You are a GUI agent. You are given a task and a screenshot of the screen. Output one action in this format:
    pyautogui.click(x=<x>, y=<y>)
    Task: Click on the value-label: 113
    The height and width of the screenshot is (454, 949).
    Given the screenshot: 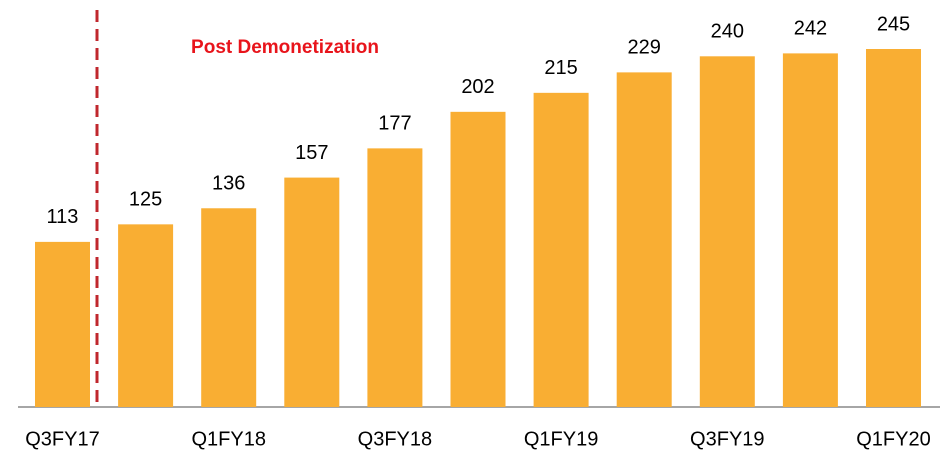 What is the action you would take?
    pyautogui.click(x=63, y=217)
    